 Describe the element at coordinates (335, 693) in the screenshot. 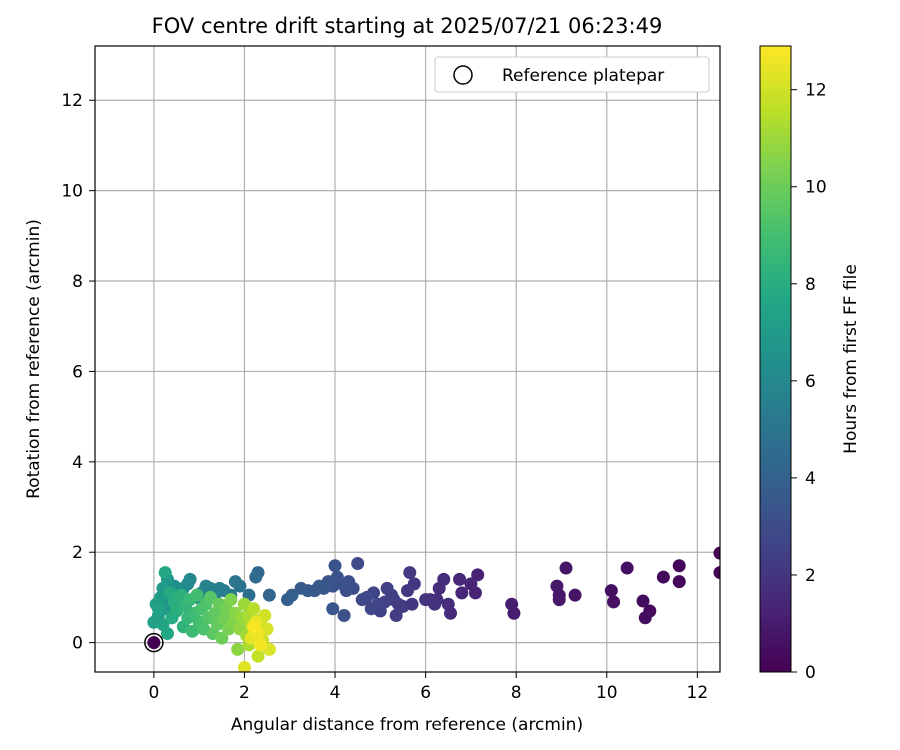

I see `x-tick-label: 4` at that location.